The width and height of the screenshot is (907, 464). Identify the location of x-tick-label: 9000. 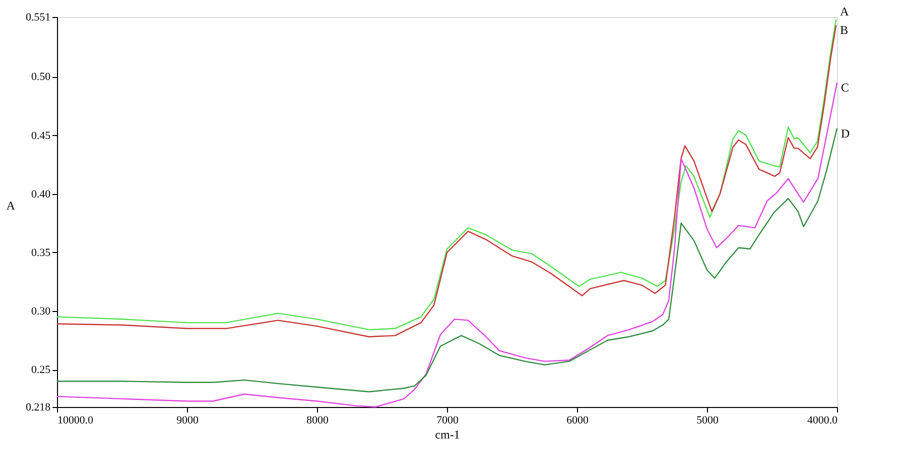
(187, 420).